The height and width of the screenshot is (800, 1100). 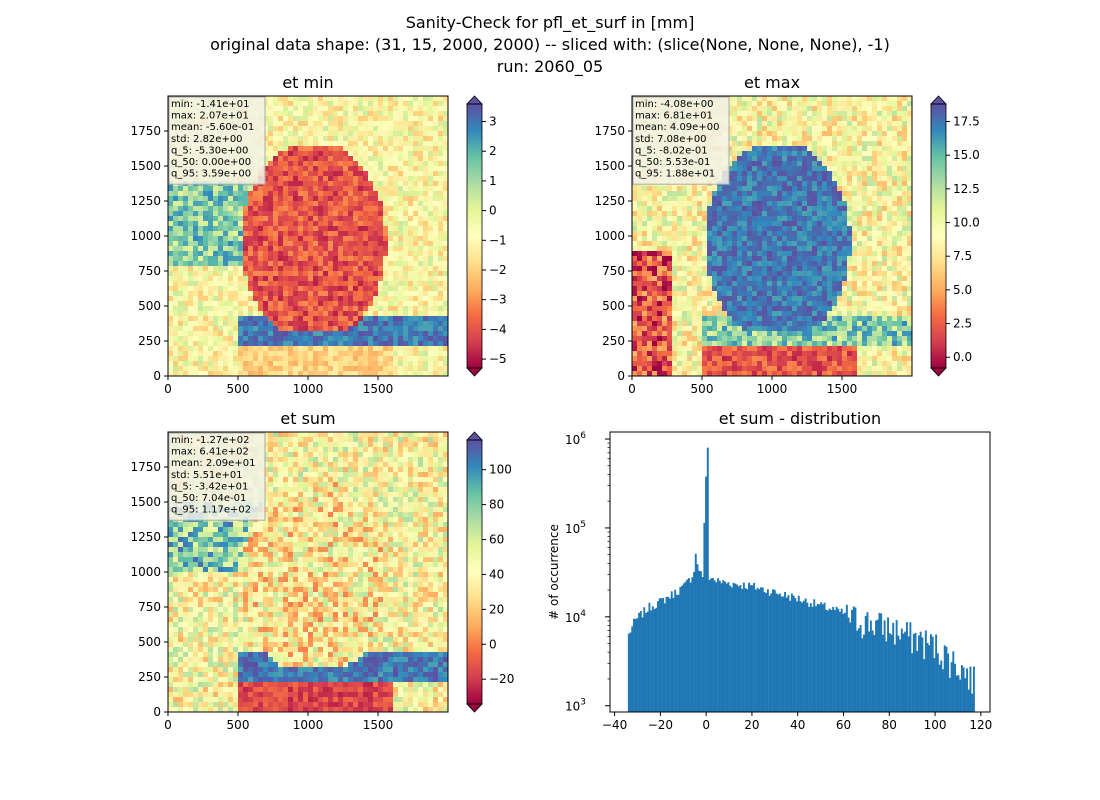 What do you see at coordinates (308, 389) in the screenshot?
I see `x-tick-label: 1000` at bounding box center [308, 389].